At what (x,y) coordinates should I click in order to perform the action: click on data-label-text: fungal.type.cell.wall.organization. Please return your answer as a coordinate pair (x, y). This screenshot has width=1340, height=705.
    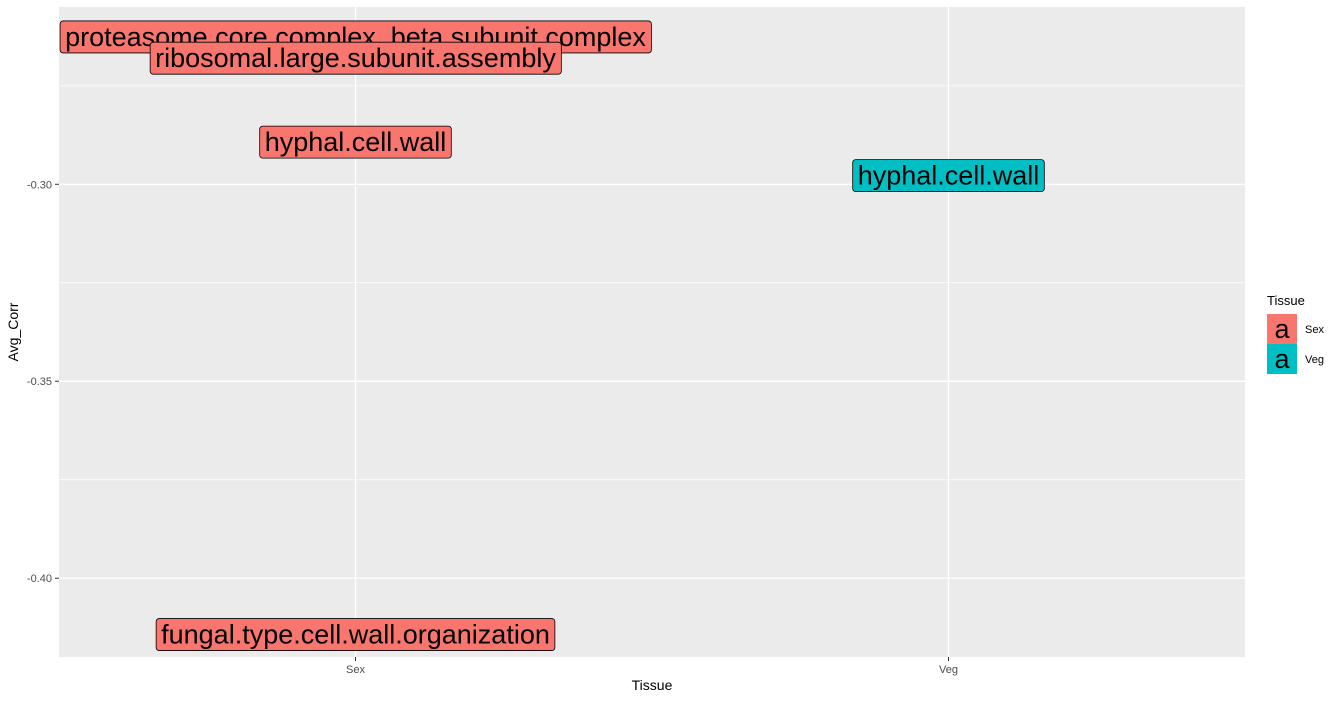
    Looking at the image, I should click on (355, 635).